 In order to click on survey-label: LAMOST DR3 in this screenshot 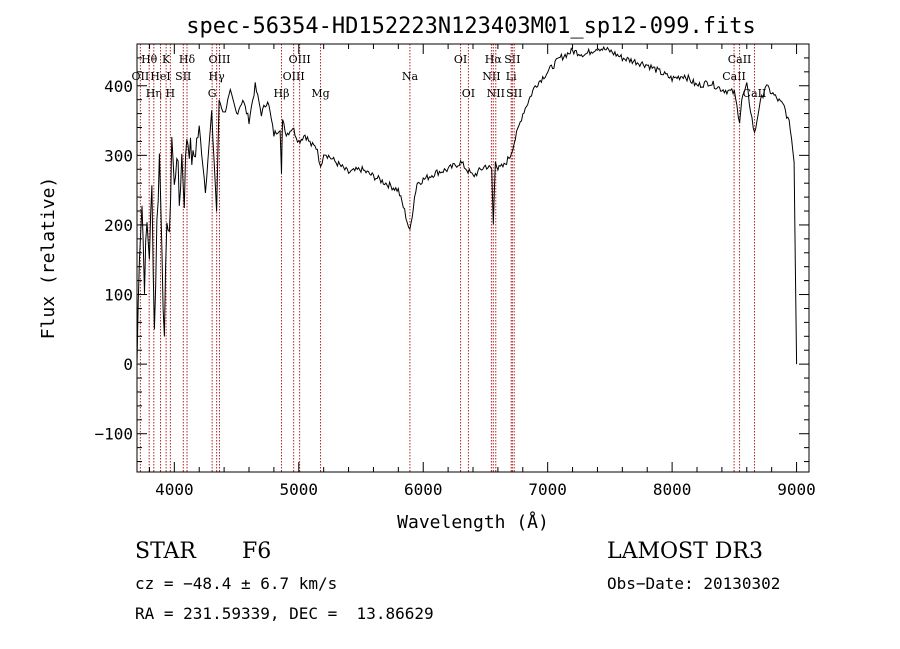, I will do `click(685, 551)`.